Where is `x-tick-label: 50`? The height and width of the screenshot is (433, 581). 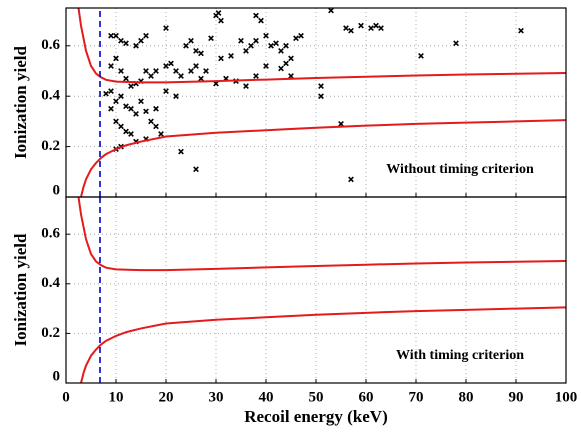 x-tick-label: 50 is located at coordinates (316, 397).